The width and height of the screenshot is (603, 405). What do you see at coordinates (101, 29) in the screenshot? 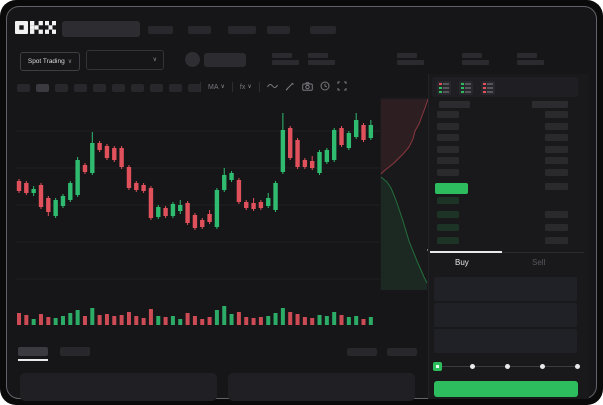
I see `search-input` at bounding box center [101, 29].